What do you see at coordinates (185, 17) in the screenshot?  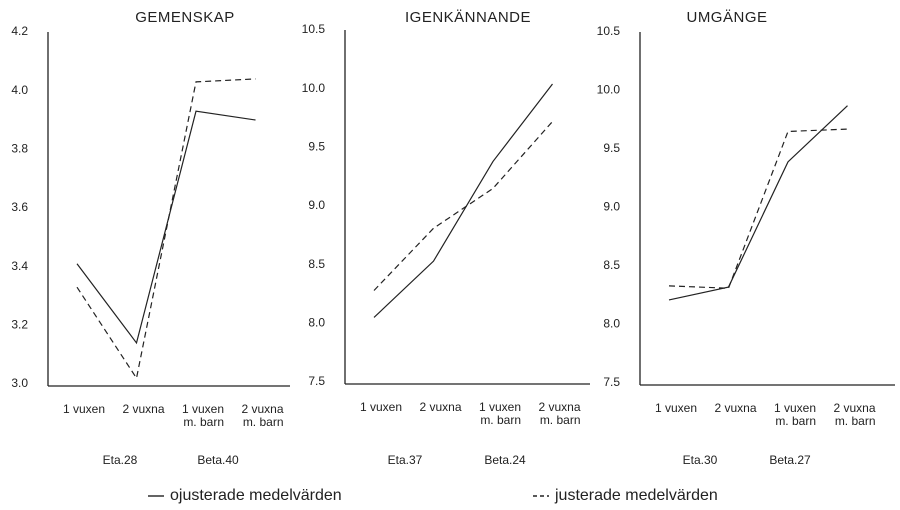 I see `chart-title: GEMENSKAP` at bounding box center [185, 17].